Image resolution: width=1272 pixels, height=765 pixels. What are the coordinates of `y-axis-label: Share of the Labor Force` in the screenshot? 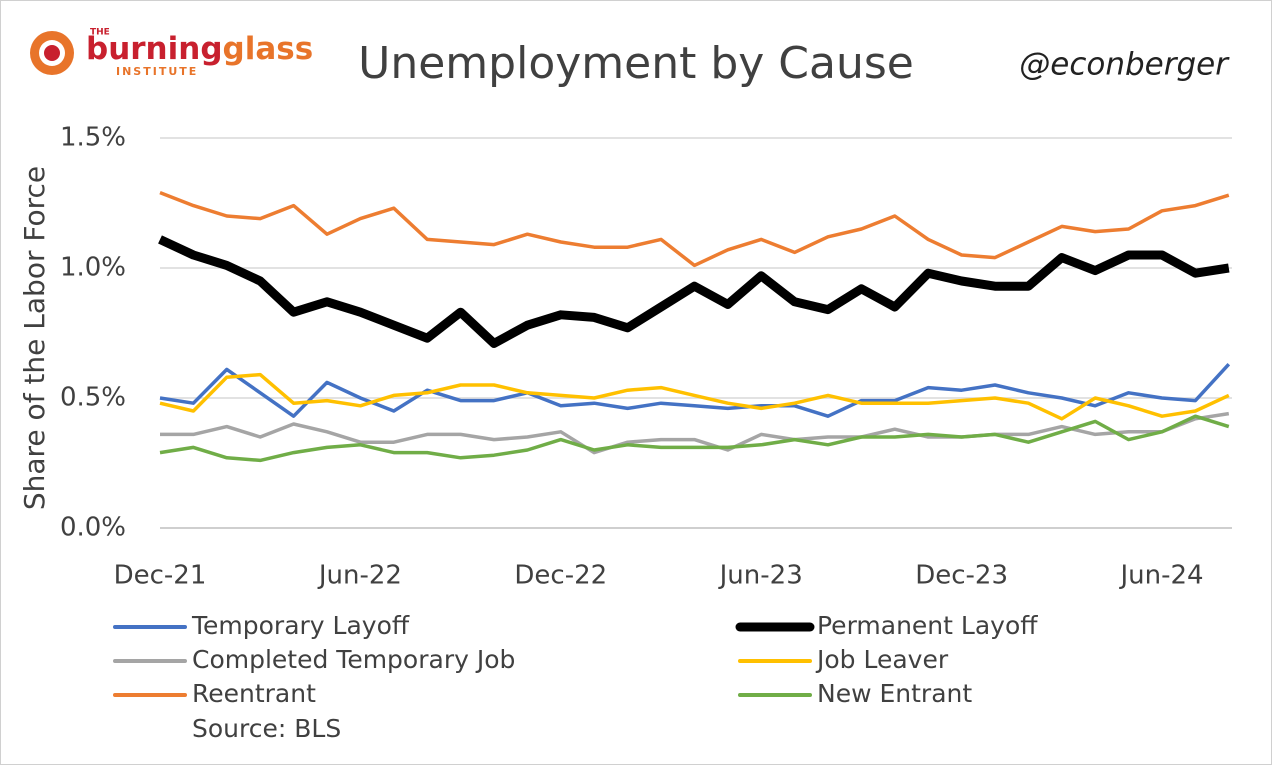 It's located at (34, 338).